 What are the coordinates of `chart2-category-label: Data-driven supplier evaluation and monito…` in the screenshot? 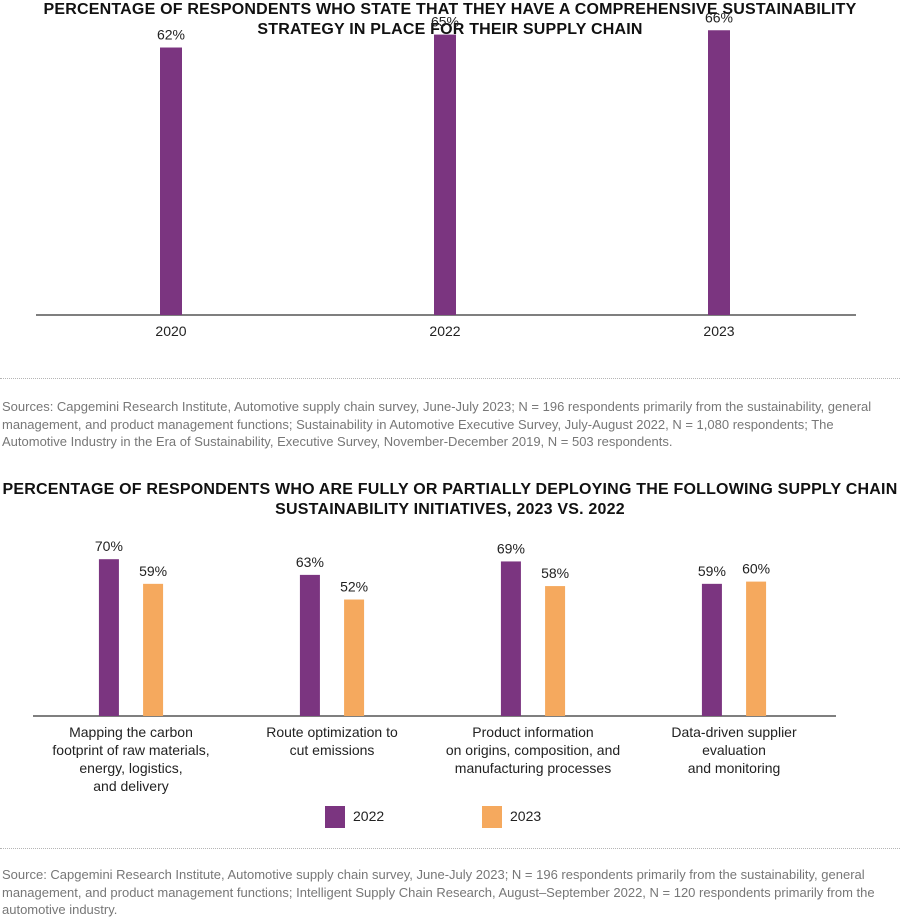 It's located at (734, 750).